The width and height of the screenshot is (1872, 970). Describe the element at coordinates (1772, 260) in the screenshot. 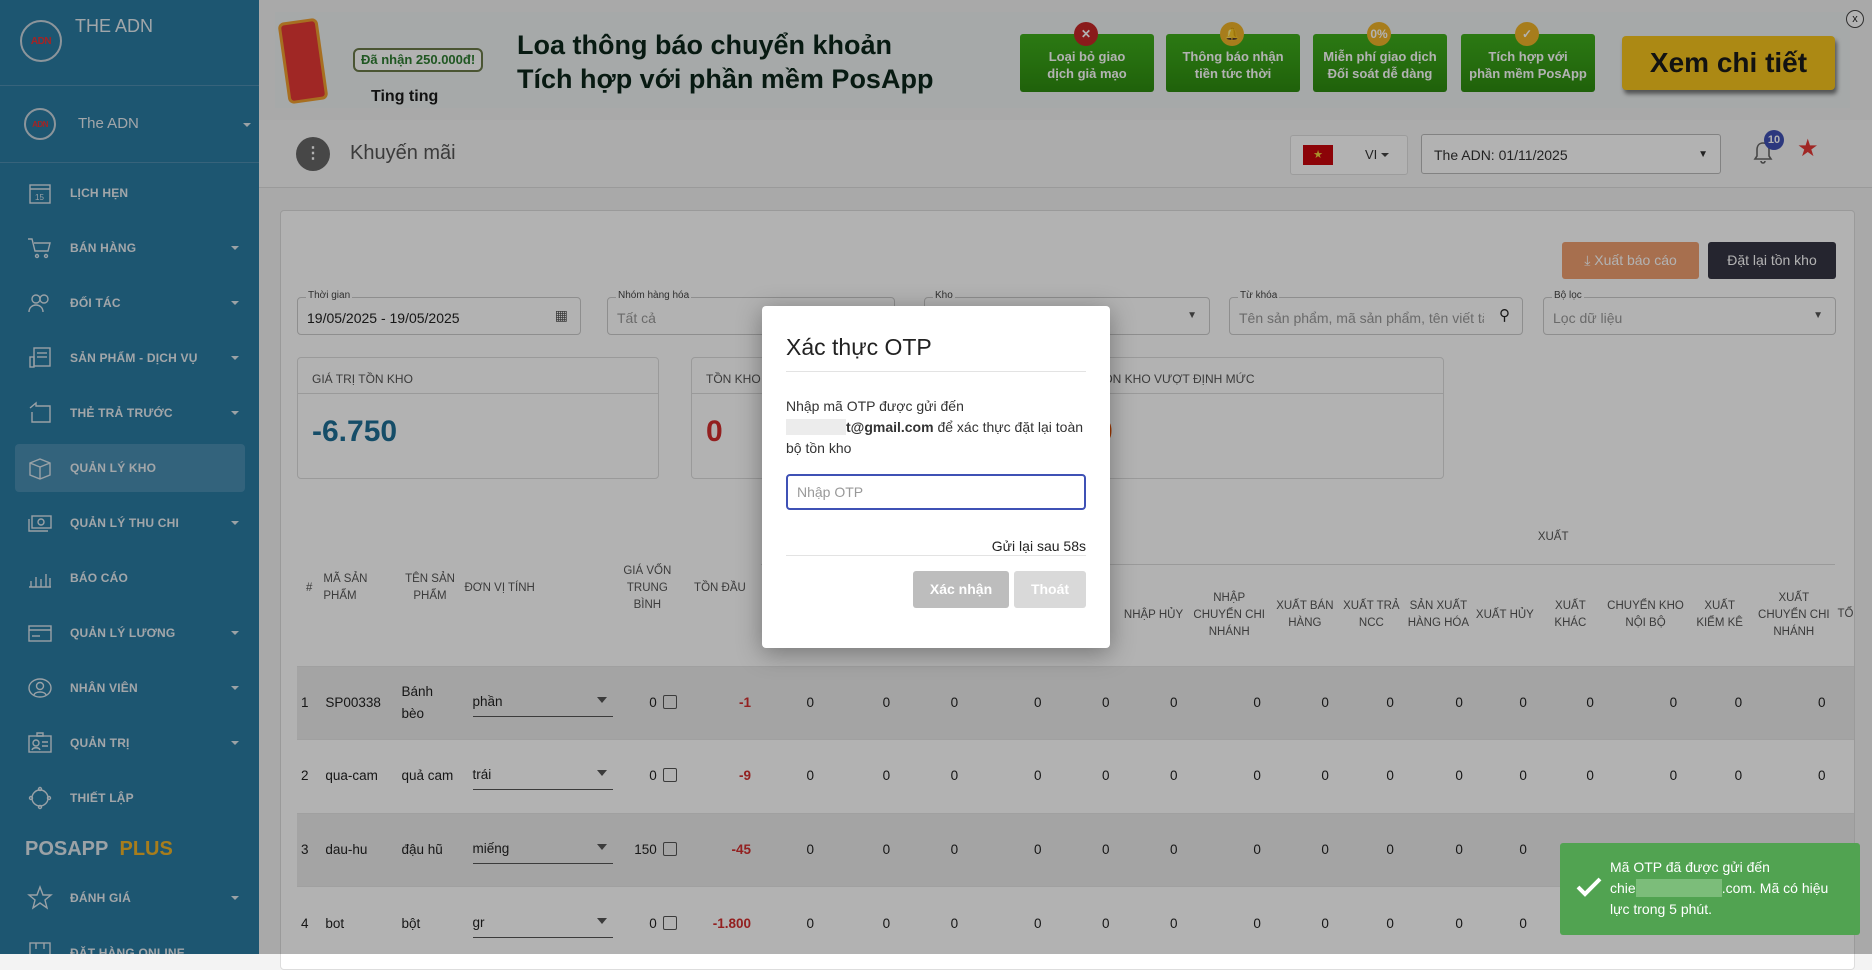

I see `reset-inventory-button: Đặt lại tồn kho` at that location.